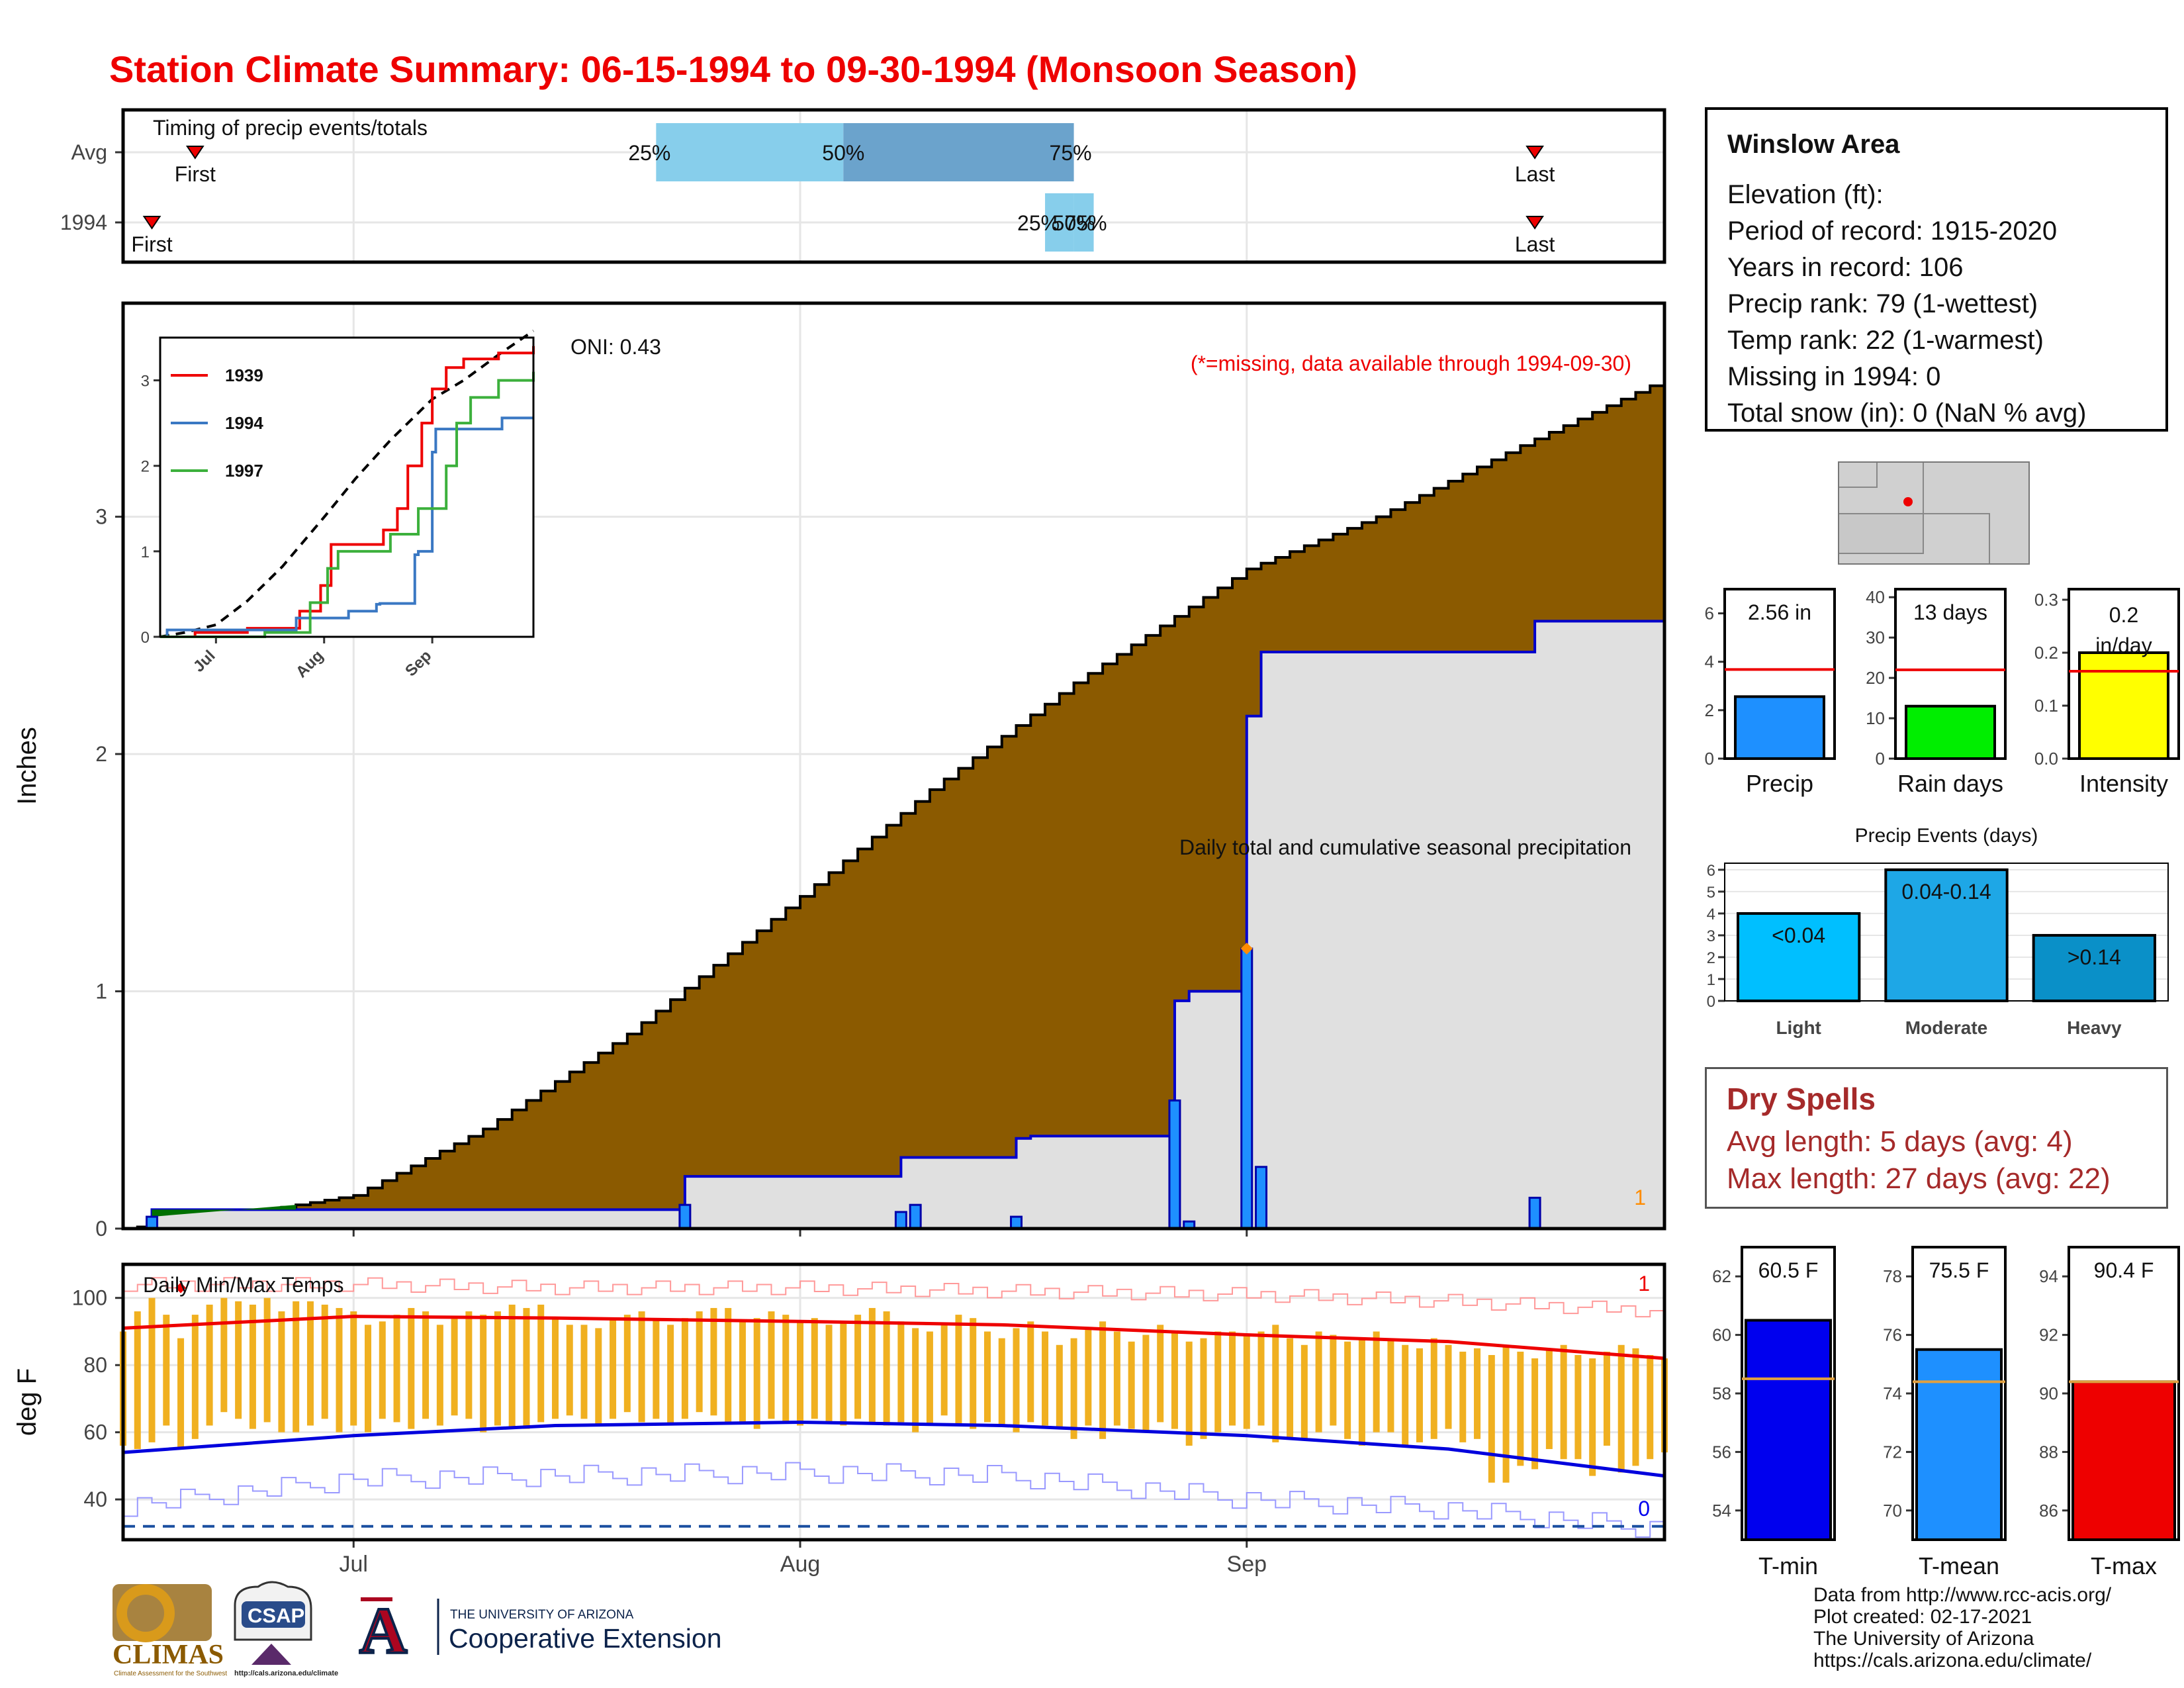 The height and width of the screenshot is (1688, 2184). What do you see at coordinates (585, 1638) in the screenshot?
I see `ua-logo-big-text: Cooperative Extension` at bounding box center [585, 1638].